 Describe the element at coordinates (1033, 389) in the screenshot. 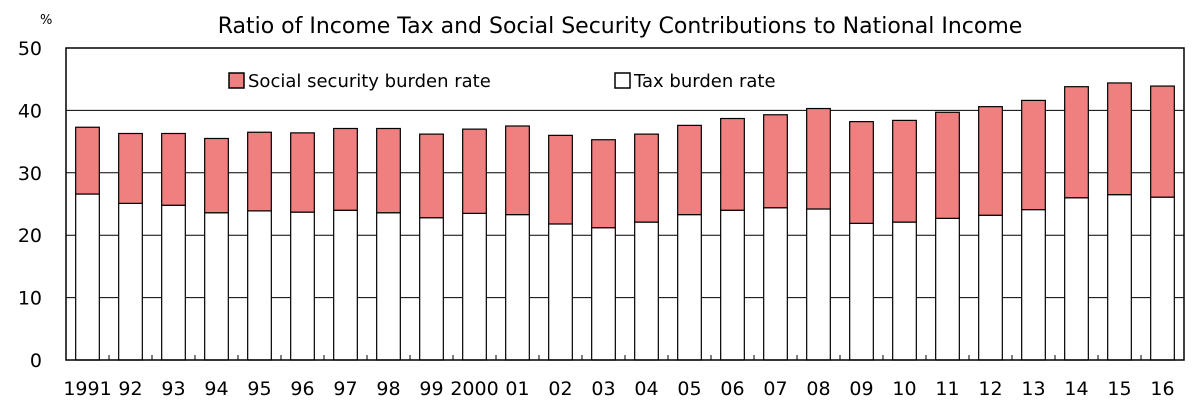

I see `x-tick-label: 13` at that location.